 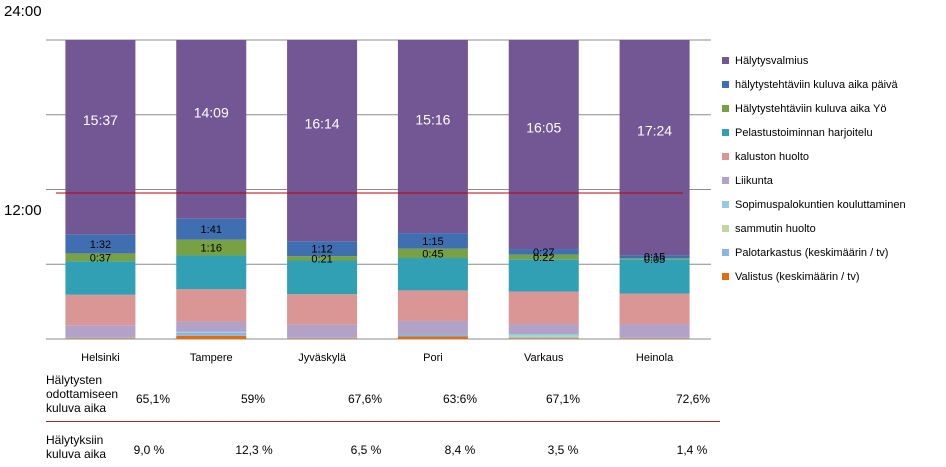 What do you see at coordinates (322, 124) in the screenshot?
I see `data-label: 16:14` at bounding box center [322, 124].